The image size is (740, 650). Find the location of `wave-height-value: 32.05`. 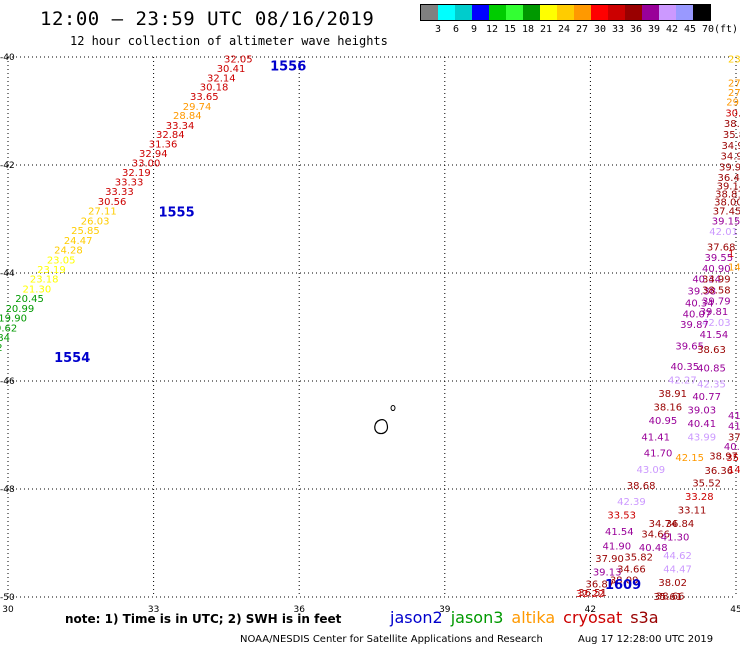

wave-height-value: 32.05 is located at coordinates (238, 59).